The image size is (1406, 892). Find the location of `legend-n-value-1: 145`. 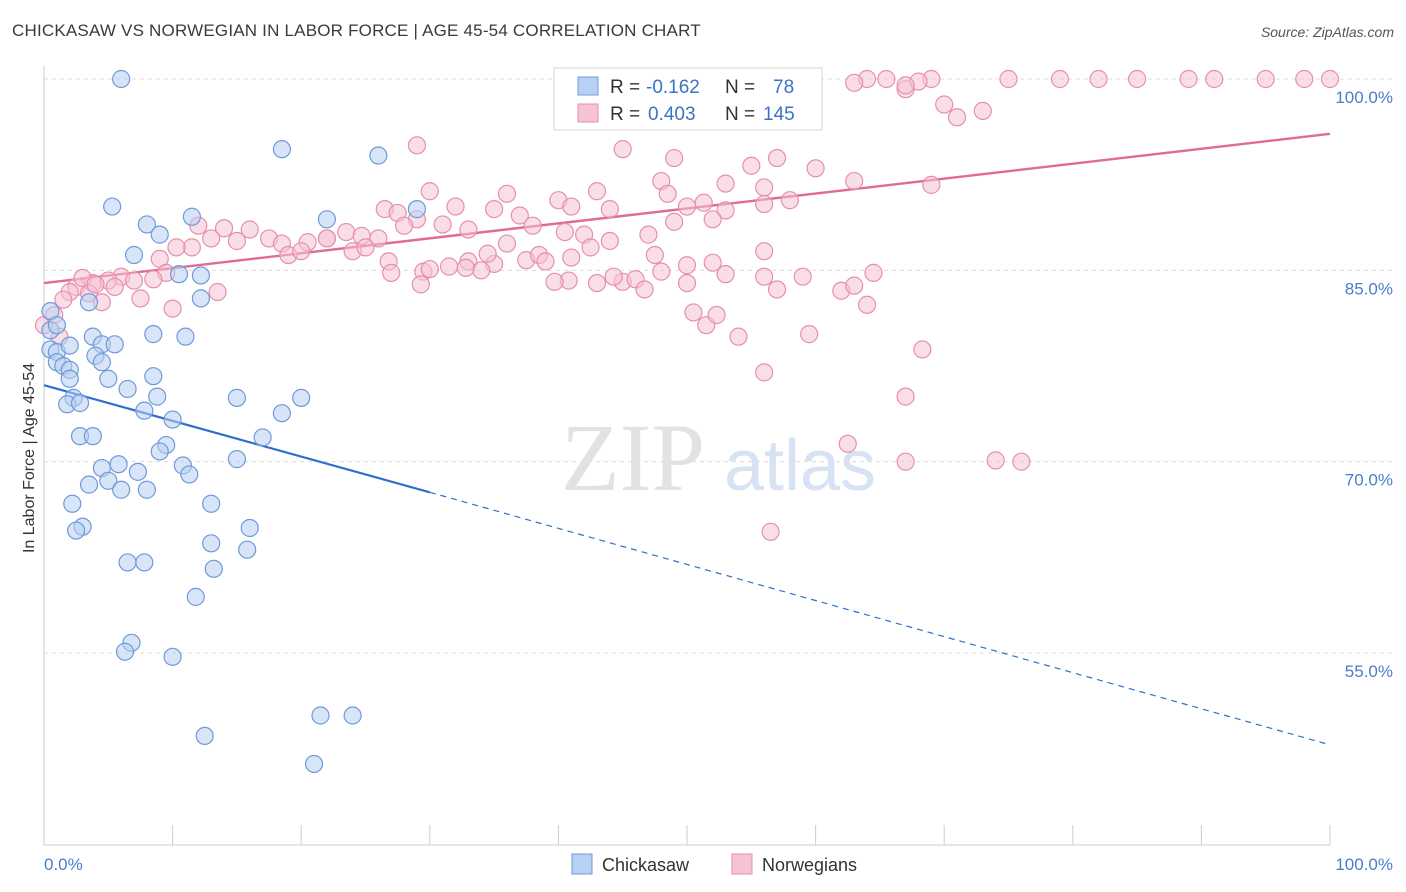

legend-n-value-1: 145 is located at coordinates (779, 114).